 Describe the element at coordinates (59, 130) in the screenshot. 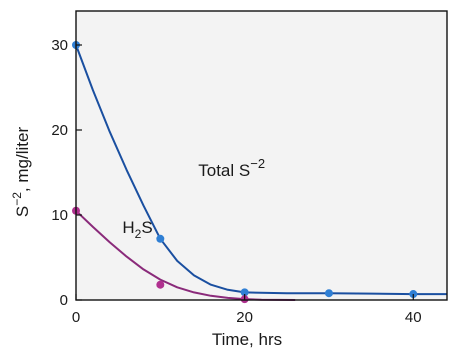

I see `y-tick-label: 20` at that location.